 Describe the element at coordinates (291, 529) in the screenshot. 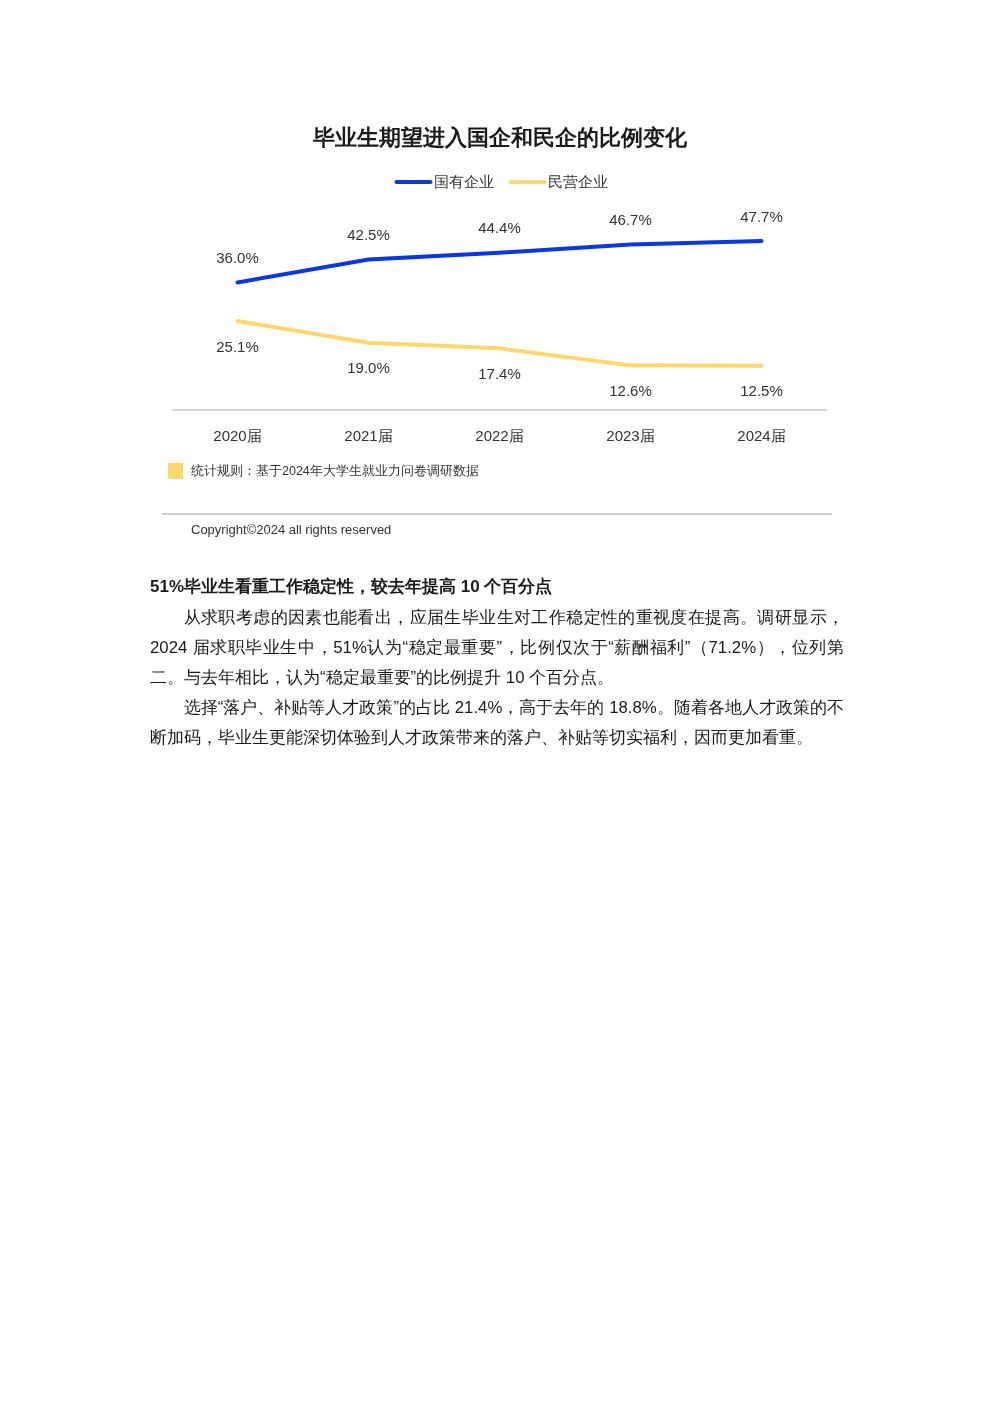

I see `copyright: Copyright©2024 all rights reserved` at that location.